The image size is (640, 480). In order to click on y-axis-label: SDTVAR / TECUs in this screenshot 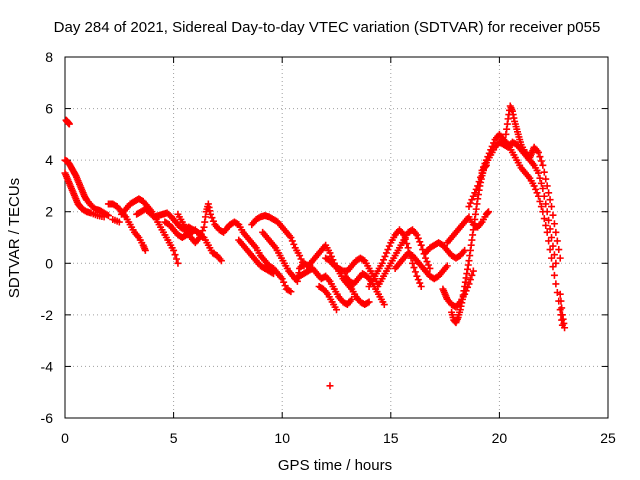, I will do `click(14, 238)`.